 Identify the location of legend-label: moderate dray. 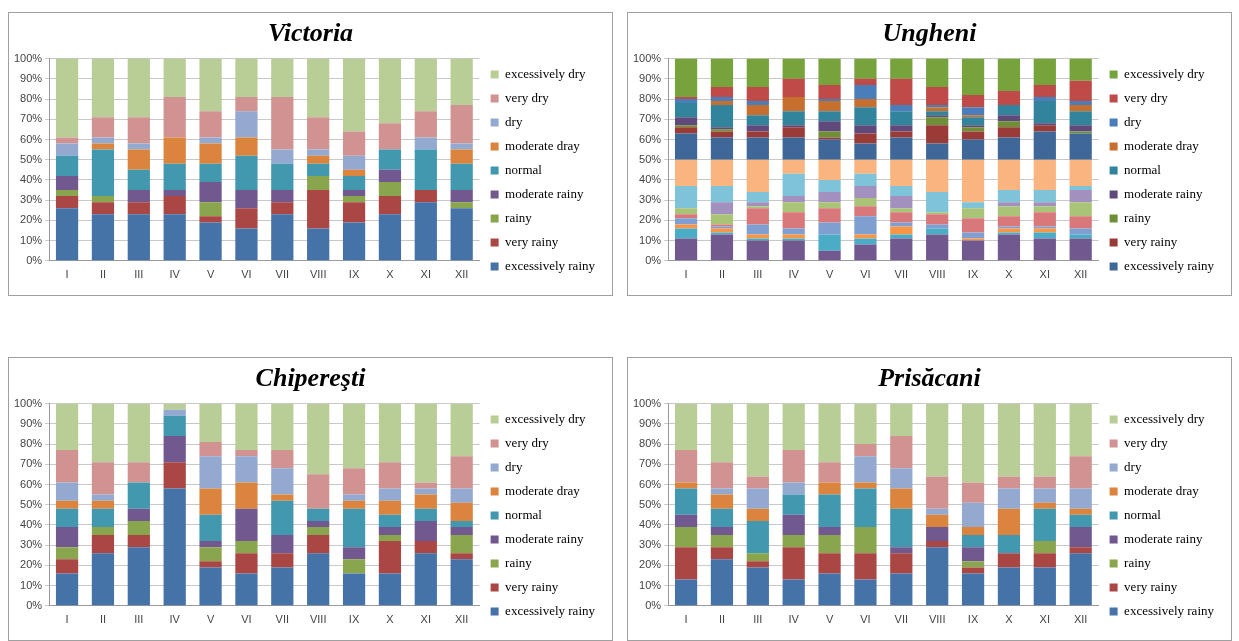
(1162, 490).